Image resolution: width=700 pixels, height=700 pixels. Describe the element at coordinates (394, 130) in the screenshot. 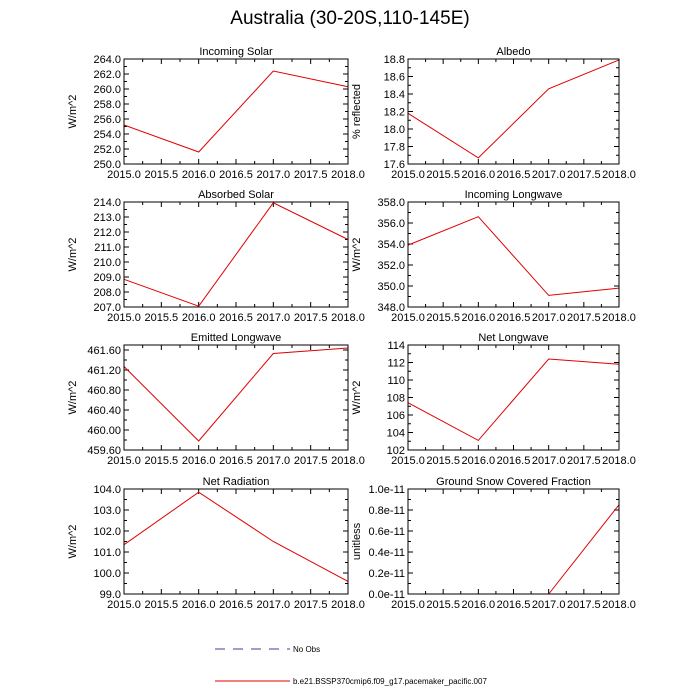

I see `y-tick-label: 18.0` at that location.